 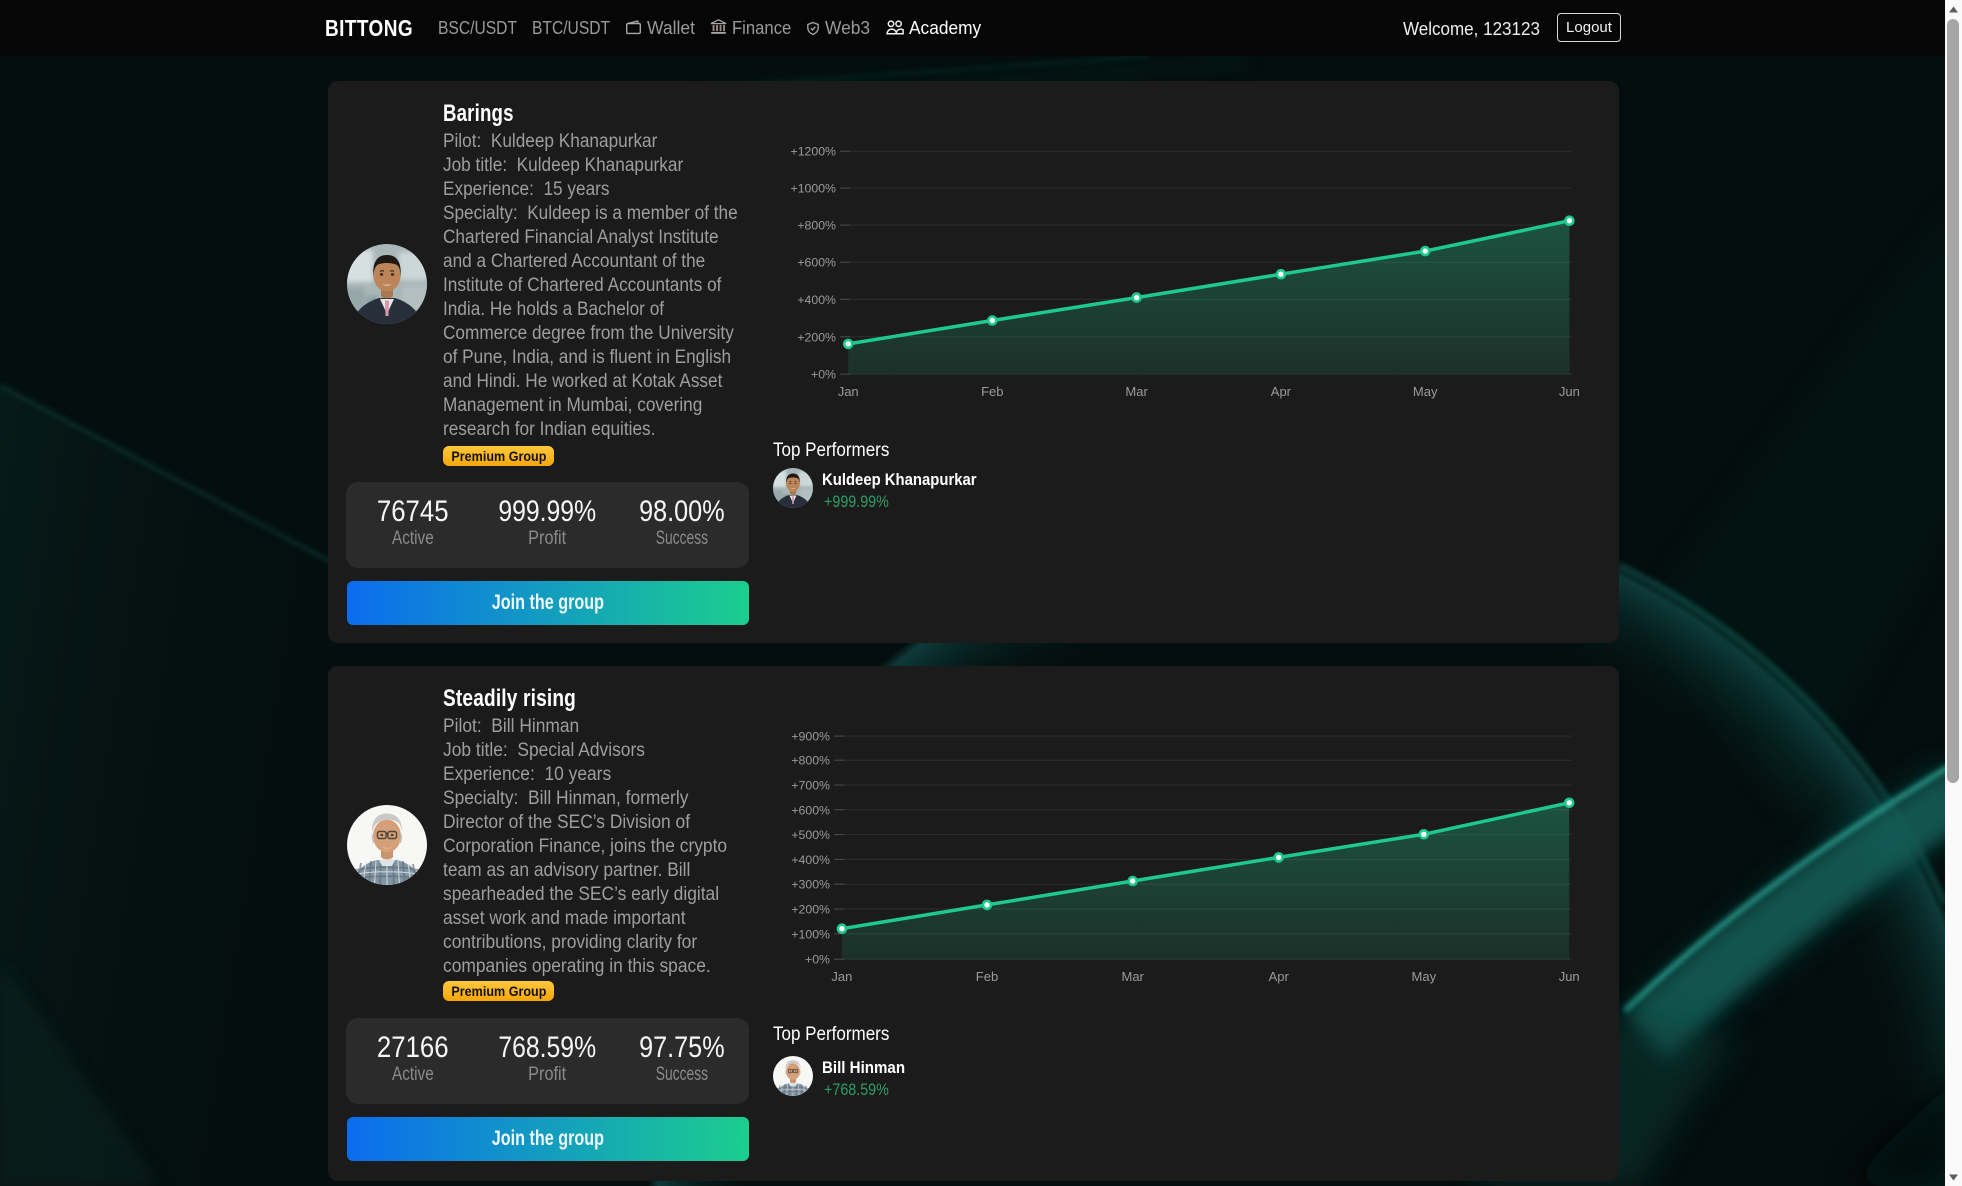 What do you see at coordinates (814, 152) in the screenshot?
I see `svg-text: +1200%` at bounding box center [814, 152].